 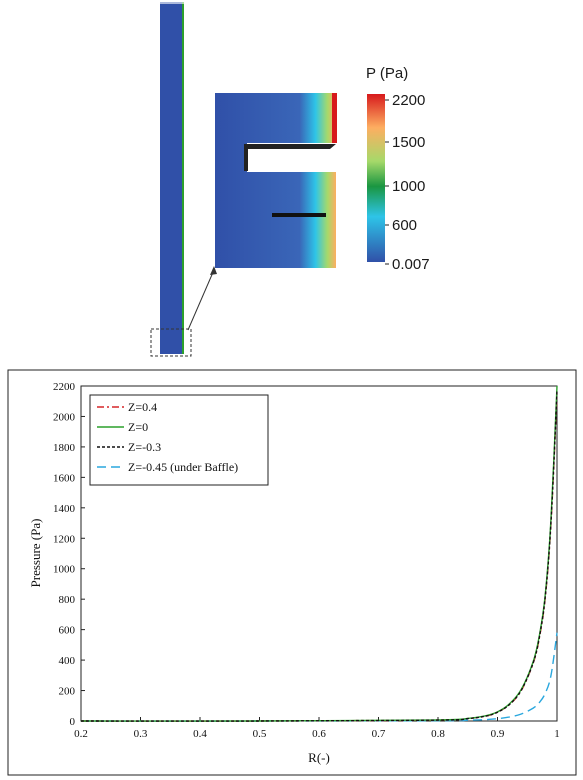 I want to click on colorbar-title: P (Pa), so click(x=387, y=73).